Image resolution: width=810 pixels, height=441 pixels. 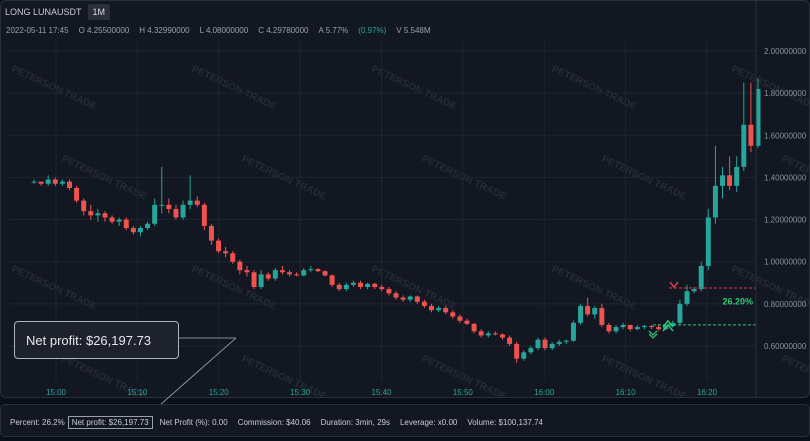 I want to click on y-tick-label: 1.60000000, so click(x=785, y=135).